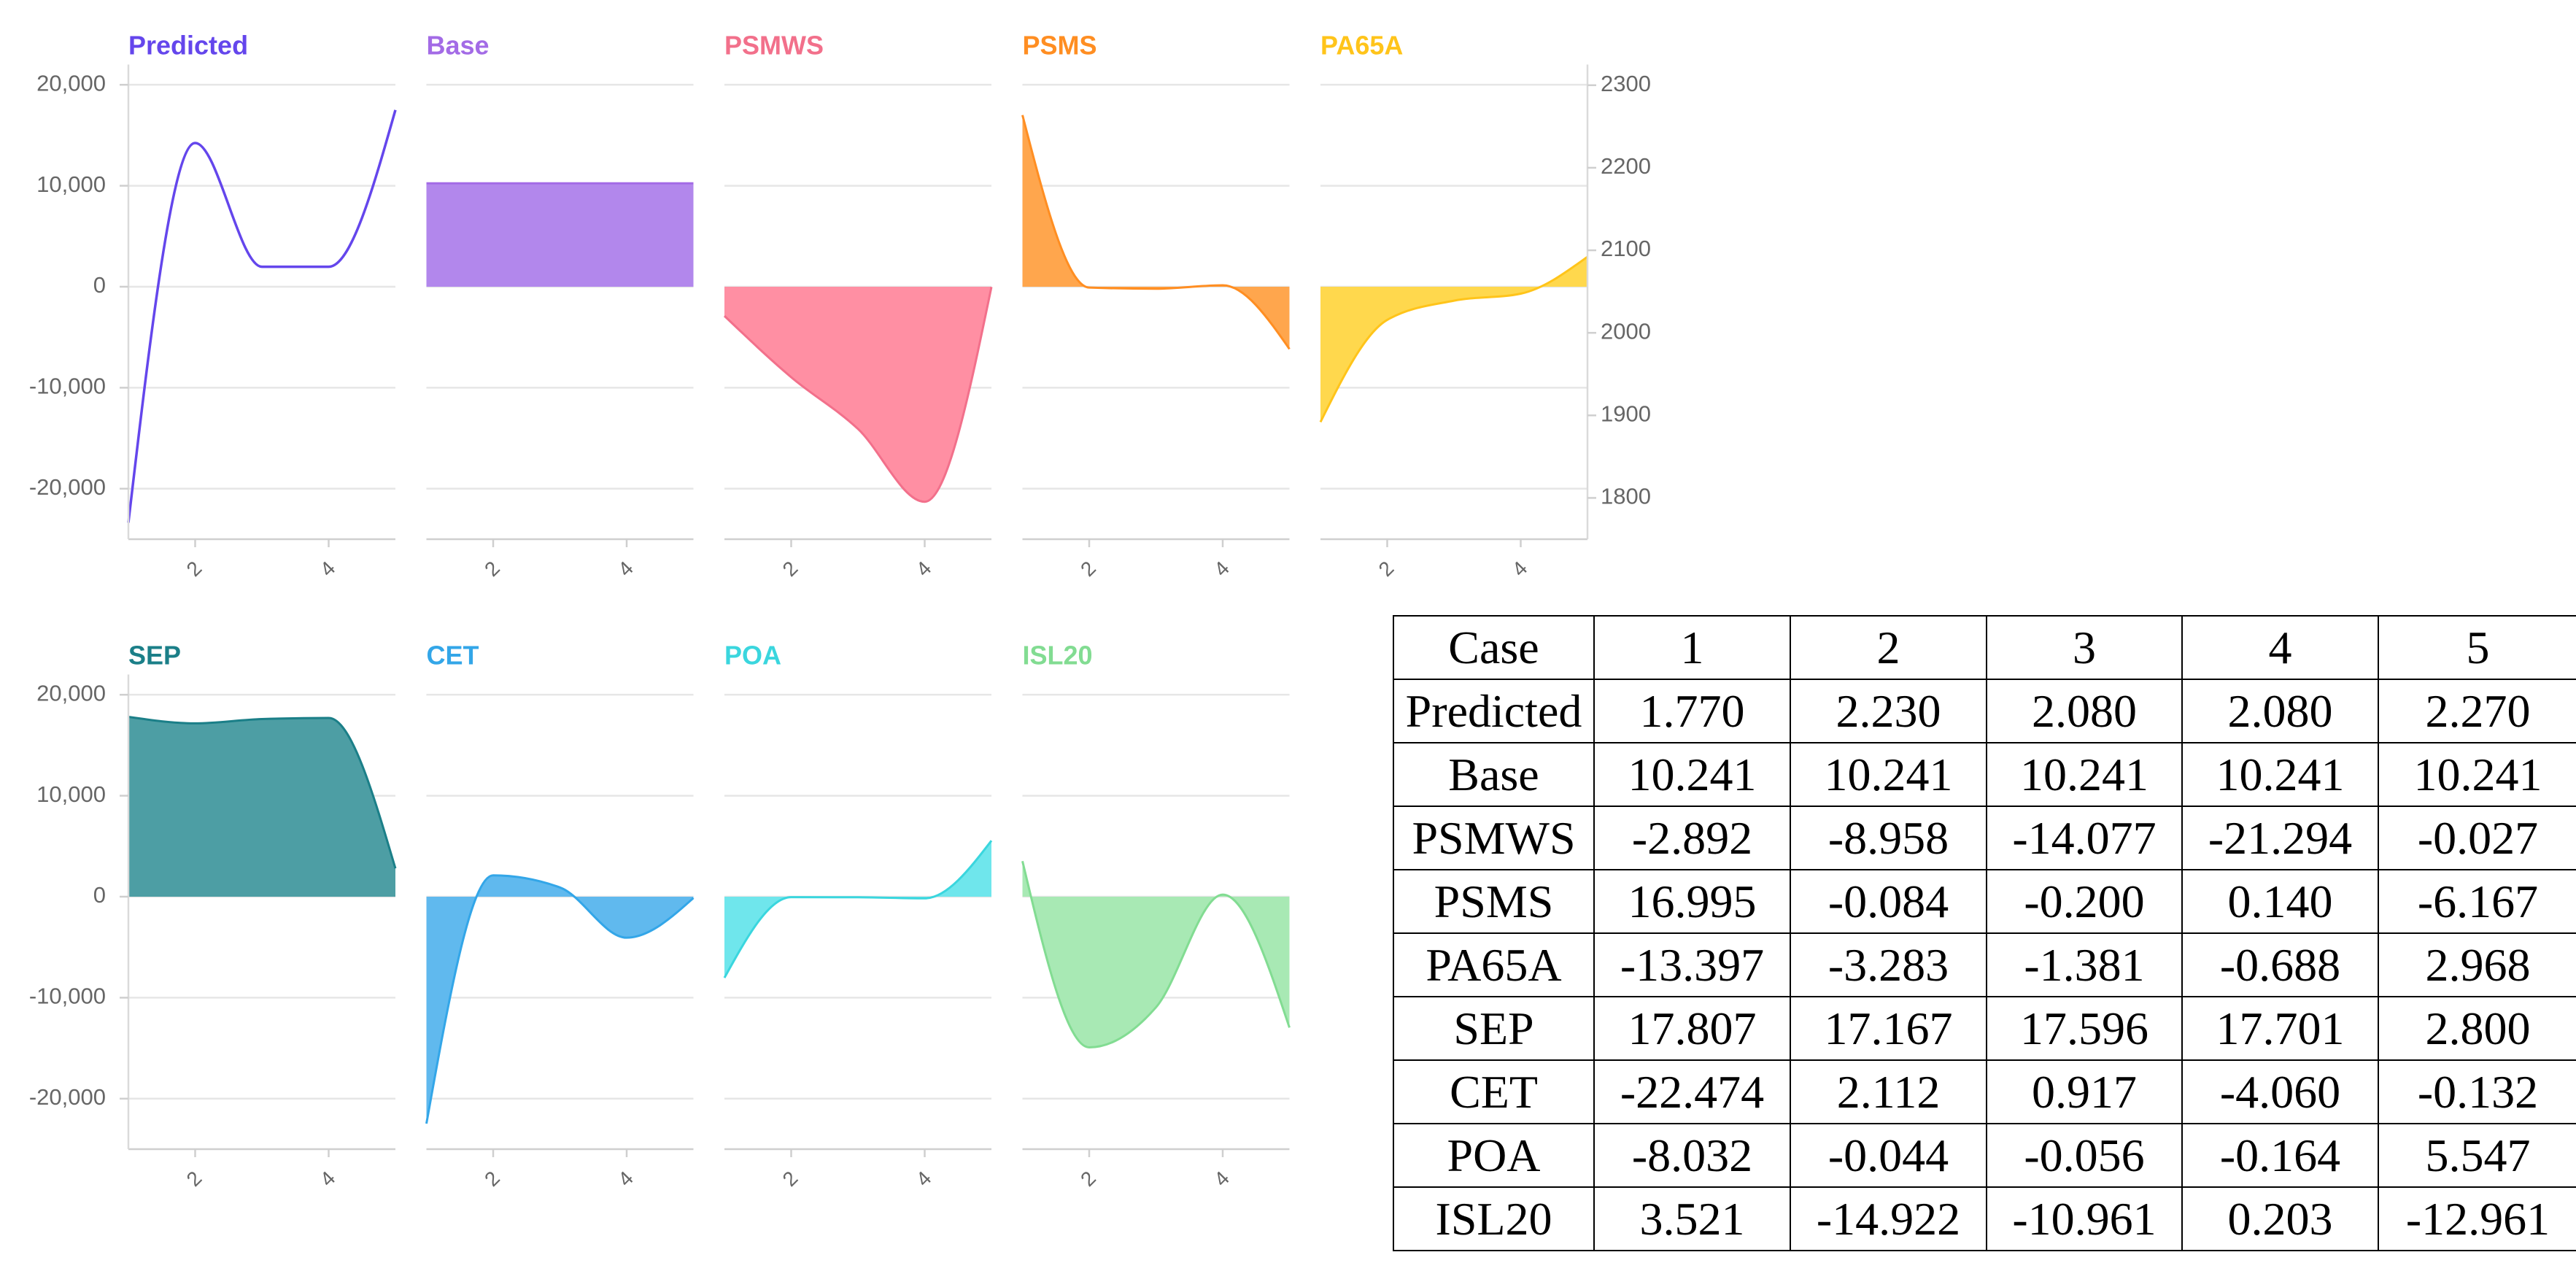  I want to click on value-cell: -8.958, so click(1888, 838).